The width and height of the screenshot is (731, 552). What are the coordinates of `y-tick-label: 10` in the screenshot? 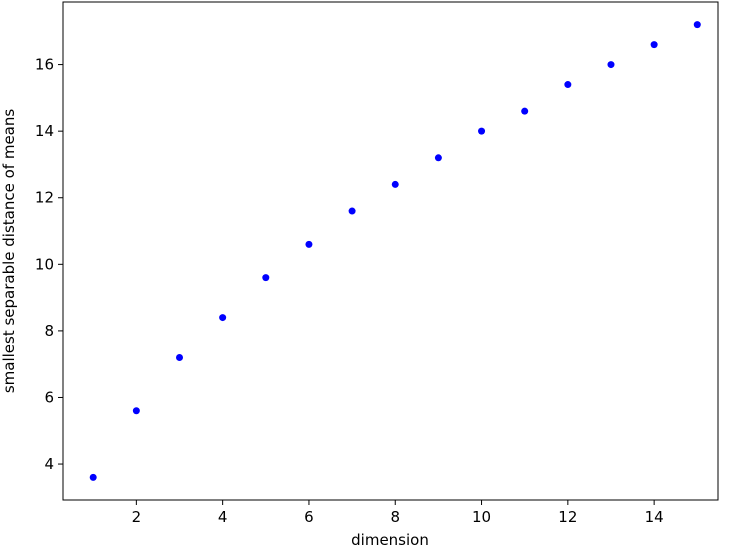 It's located at (44, 264).